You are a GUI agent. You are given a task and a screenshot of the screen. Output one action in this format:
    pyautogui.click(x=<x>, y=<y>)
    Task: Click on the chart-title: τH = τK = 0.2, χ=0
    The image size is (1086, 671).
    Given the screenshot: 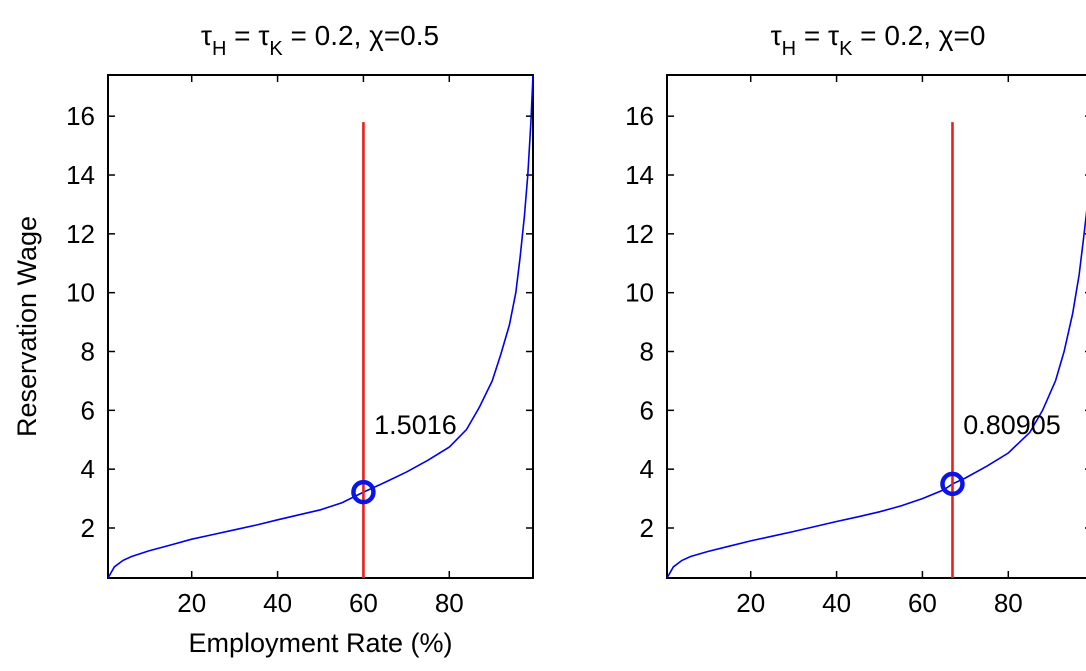 What is the action you would take?
    pyautogui.click(x=878, y=40)
    